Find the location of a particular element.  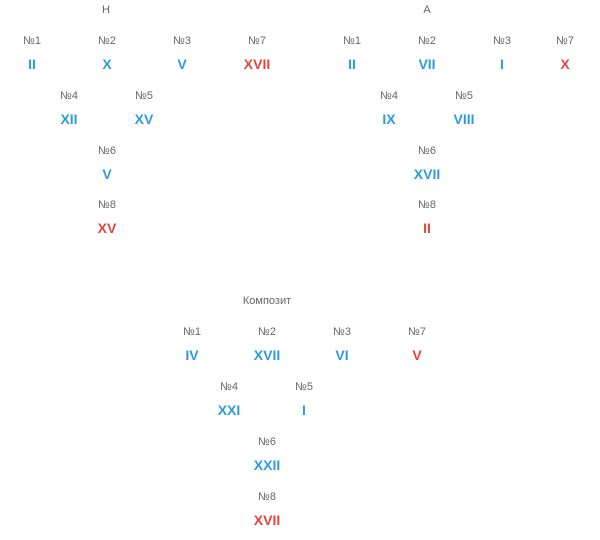

h-n2-label: №2 is located at coordinates (107, 41).